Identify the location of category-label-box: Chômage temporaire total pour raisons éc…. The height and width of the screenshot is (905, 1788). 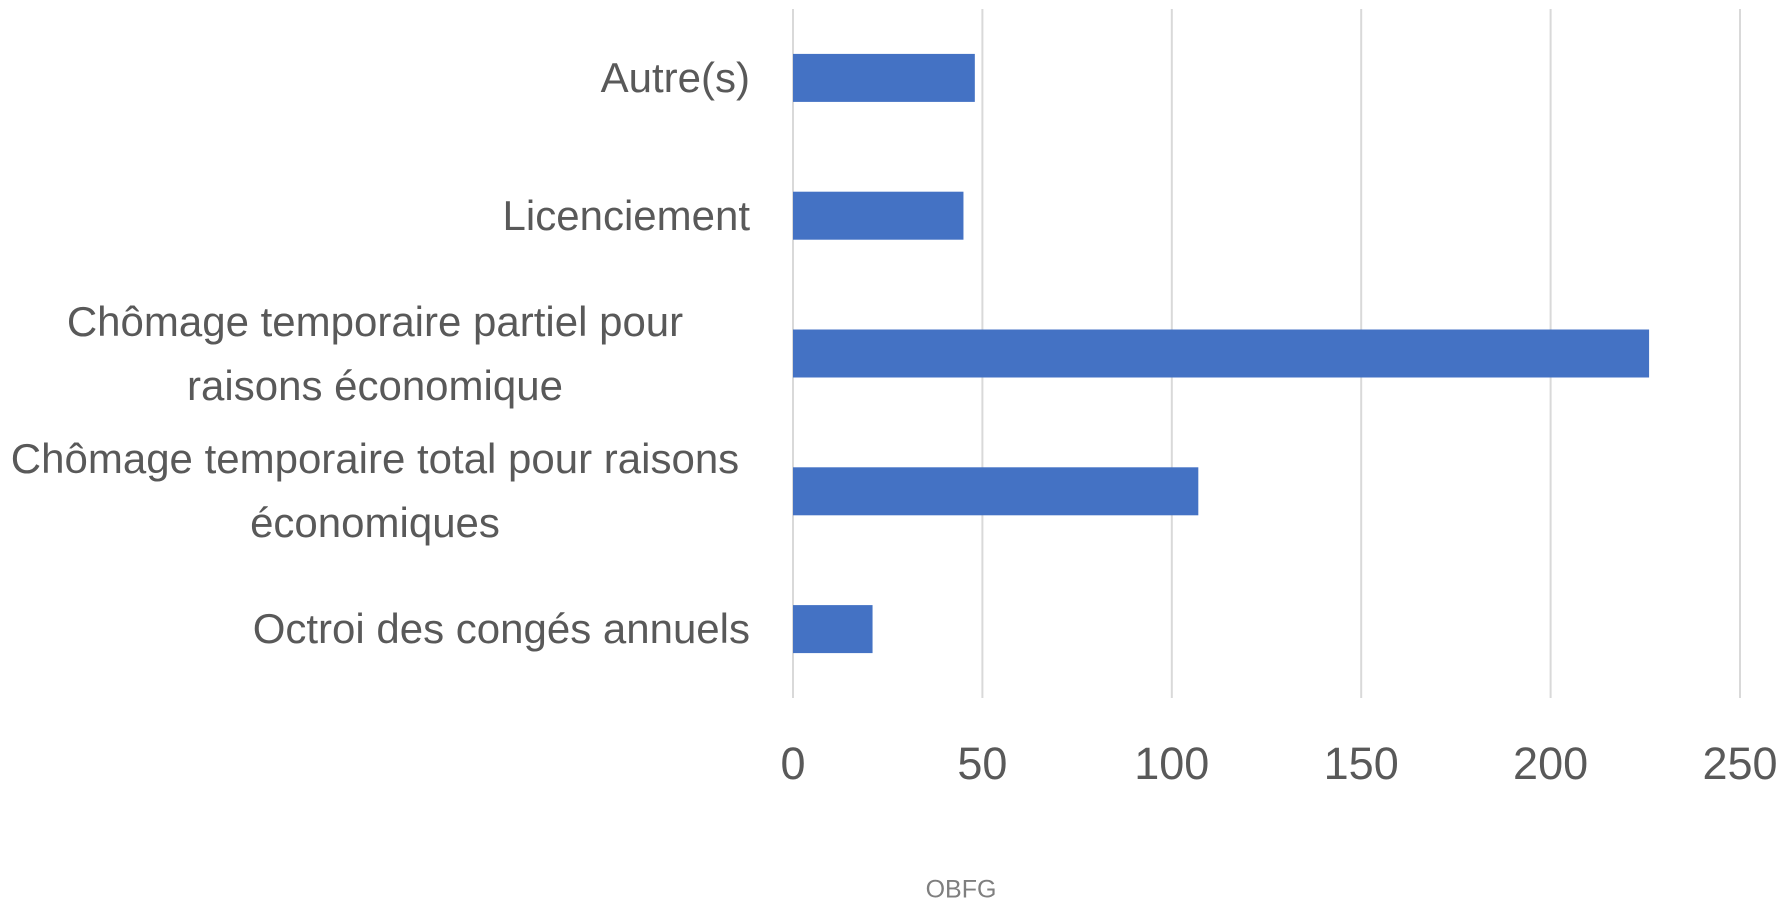
(375, 491).